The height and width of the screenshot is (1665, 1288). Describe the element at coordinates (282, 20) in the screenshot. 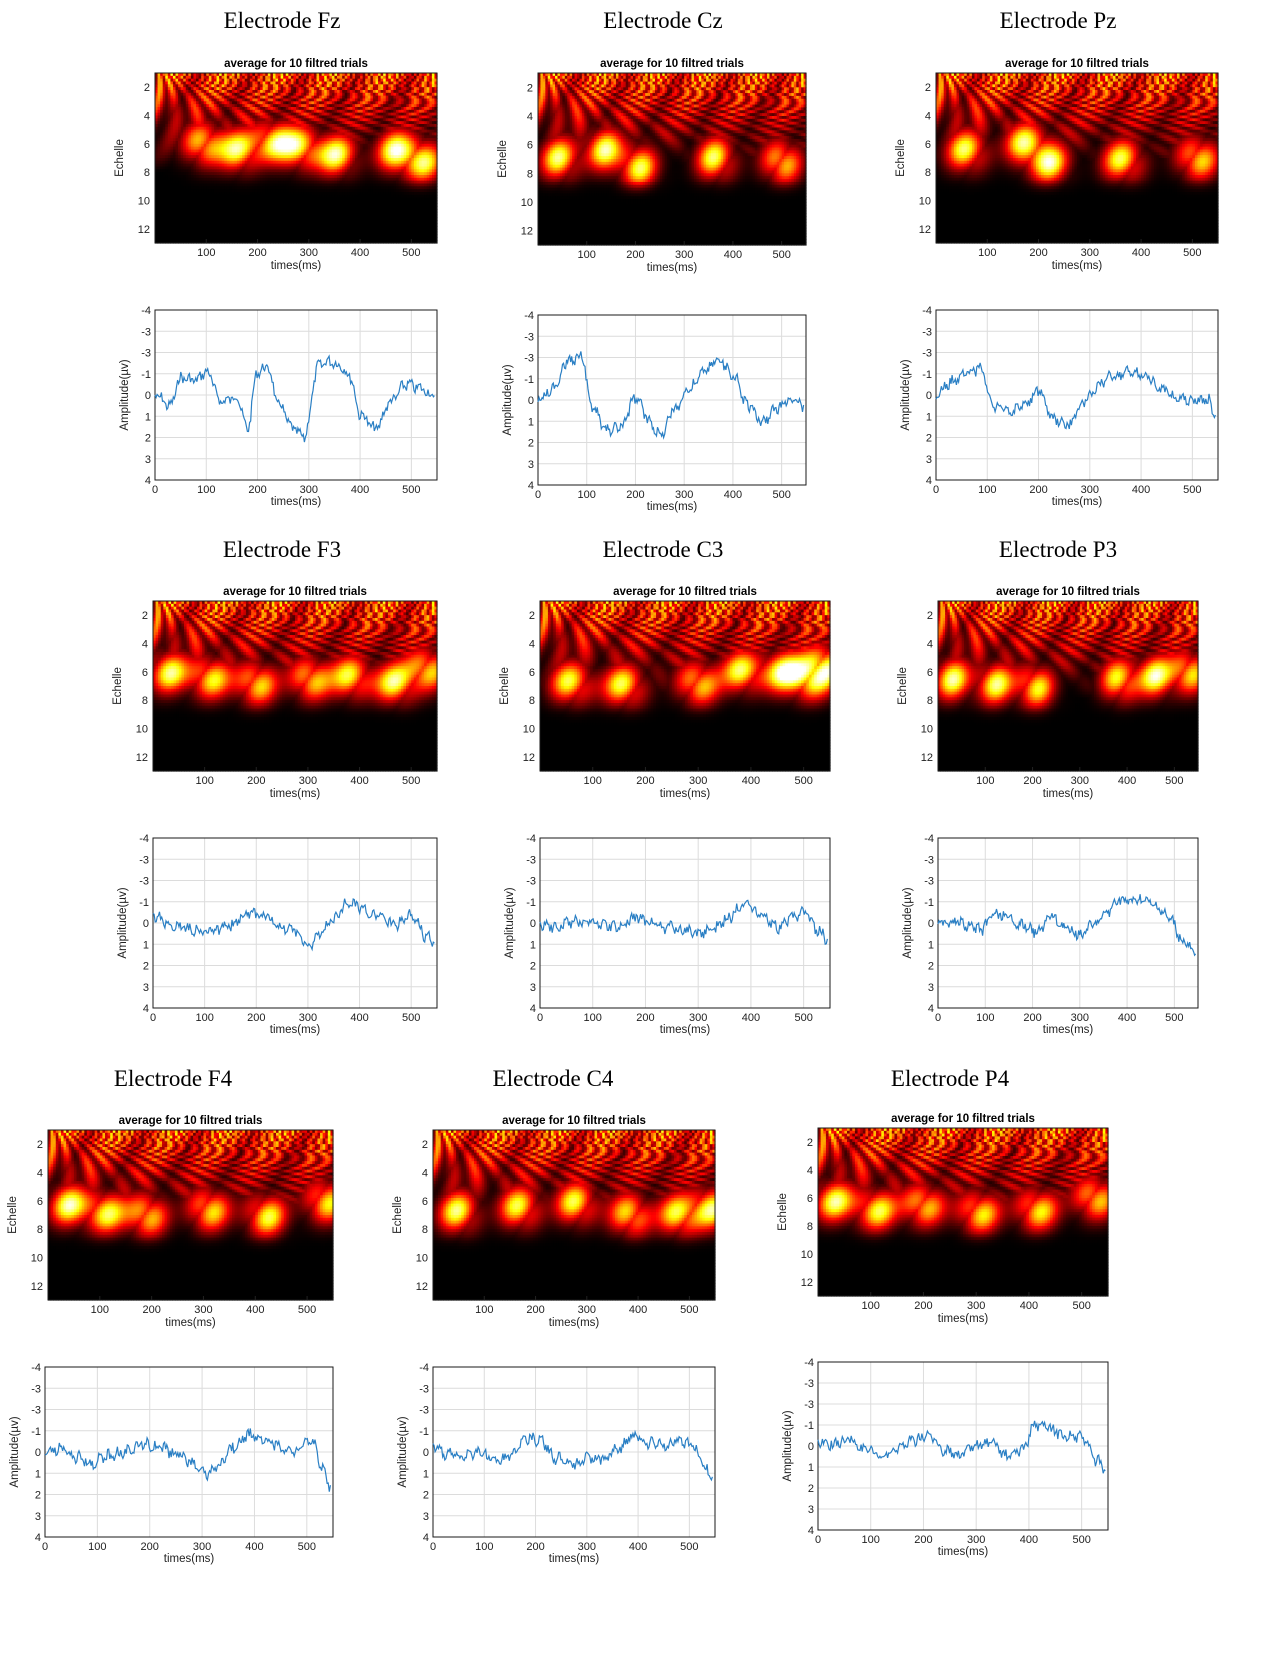

I see `electrode-title: Electrode Fz` at that location.